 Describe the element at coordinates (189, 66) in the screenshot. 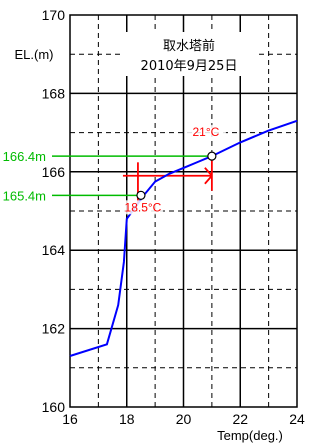

I see `chart-title-line2: 2010年9月25日` at that location.